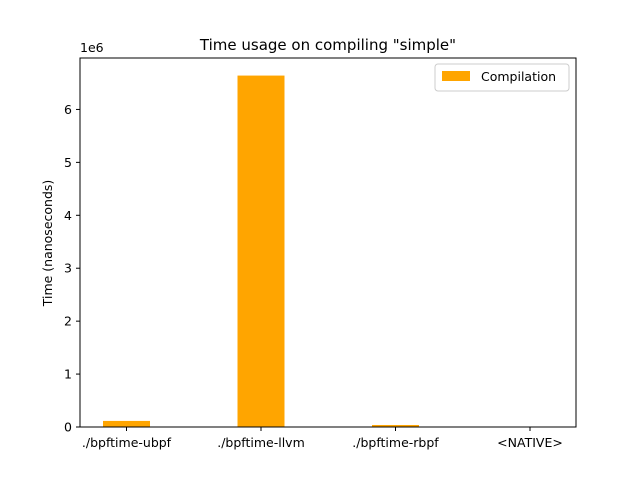 The width and height of the screenshot is (640, 480). I want to click on legend-frame, so click(502, 77).